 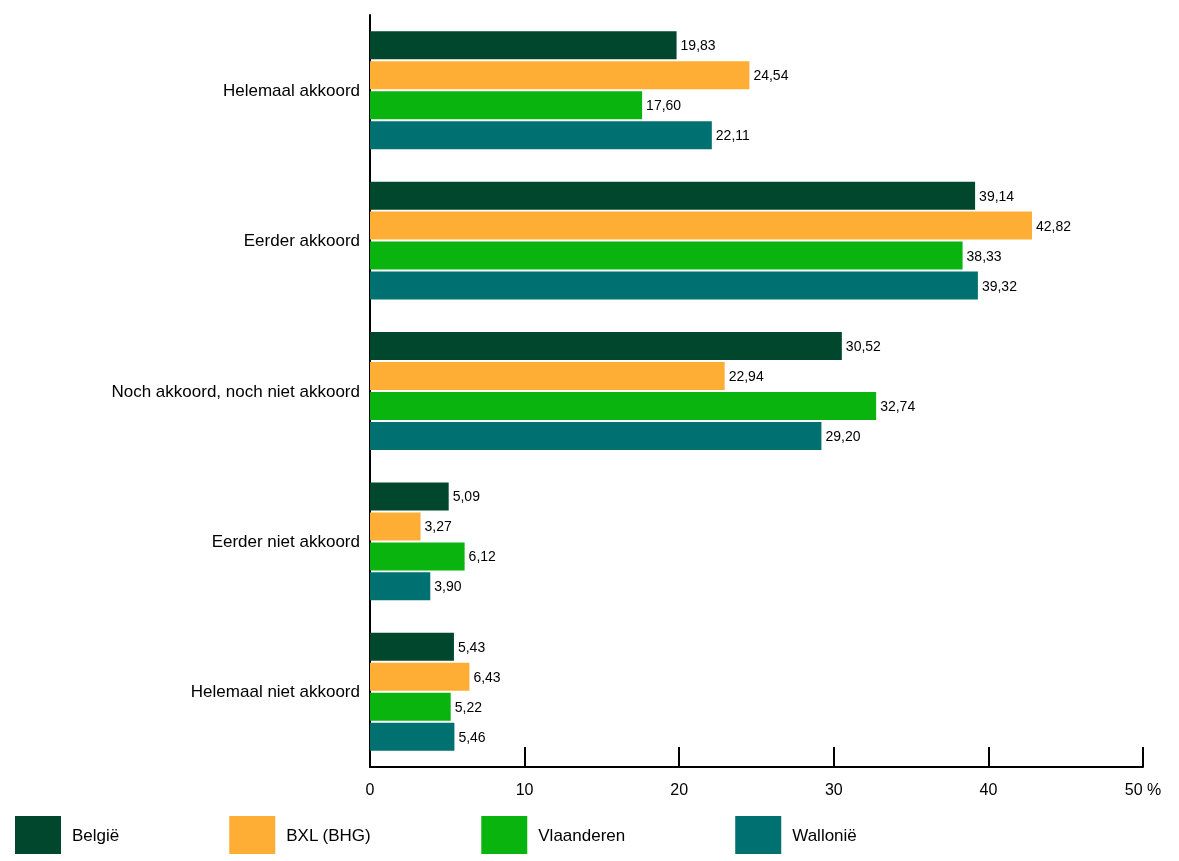 I want to click on data-label: 38,33, so click(x=984, y=255).